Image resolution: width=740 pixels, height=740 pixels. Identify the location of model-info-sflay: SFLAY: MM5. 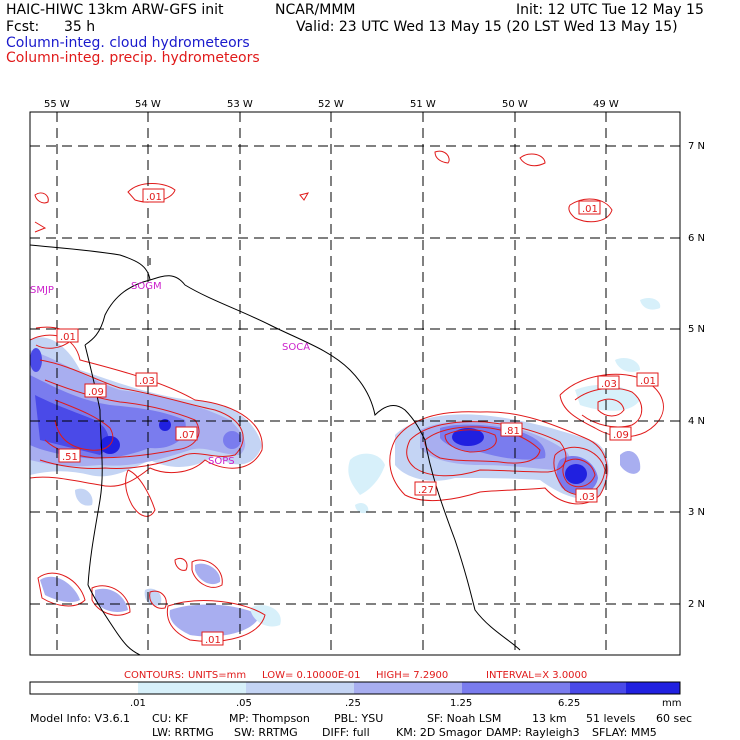
(624, 732).